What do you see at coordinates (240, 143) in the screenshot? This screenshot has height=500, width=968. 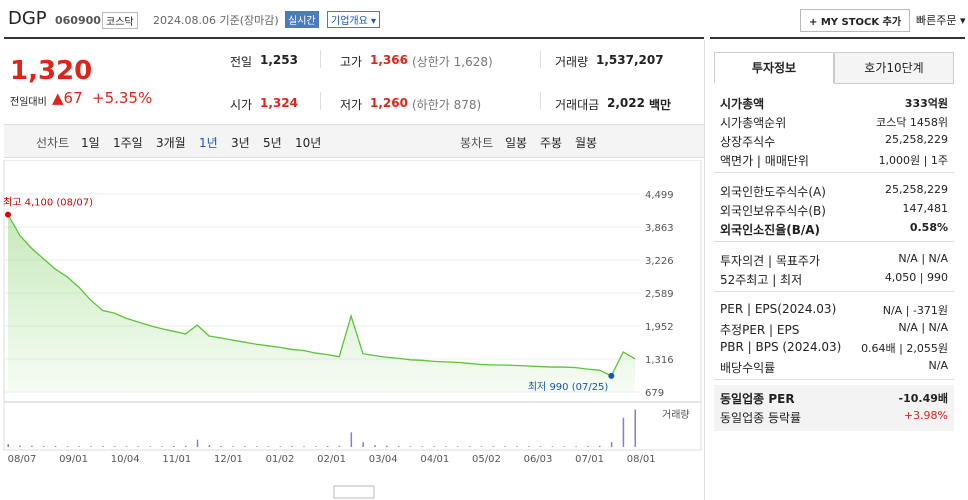 I see `period-tab: 3년` at bounding box center [240, 143].